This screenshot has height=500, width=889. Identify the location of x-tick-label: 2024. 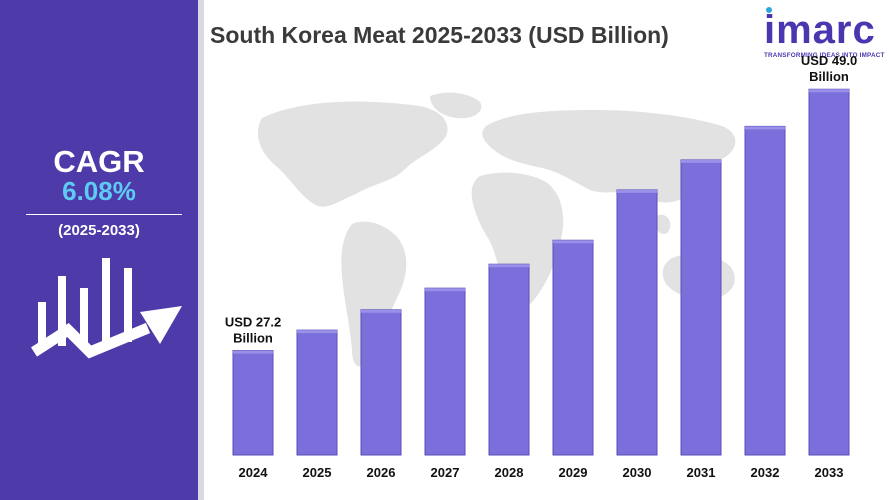
(254, 472).